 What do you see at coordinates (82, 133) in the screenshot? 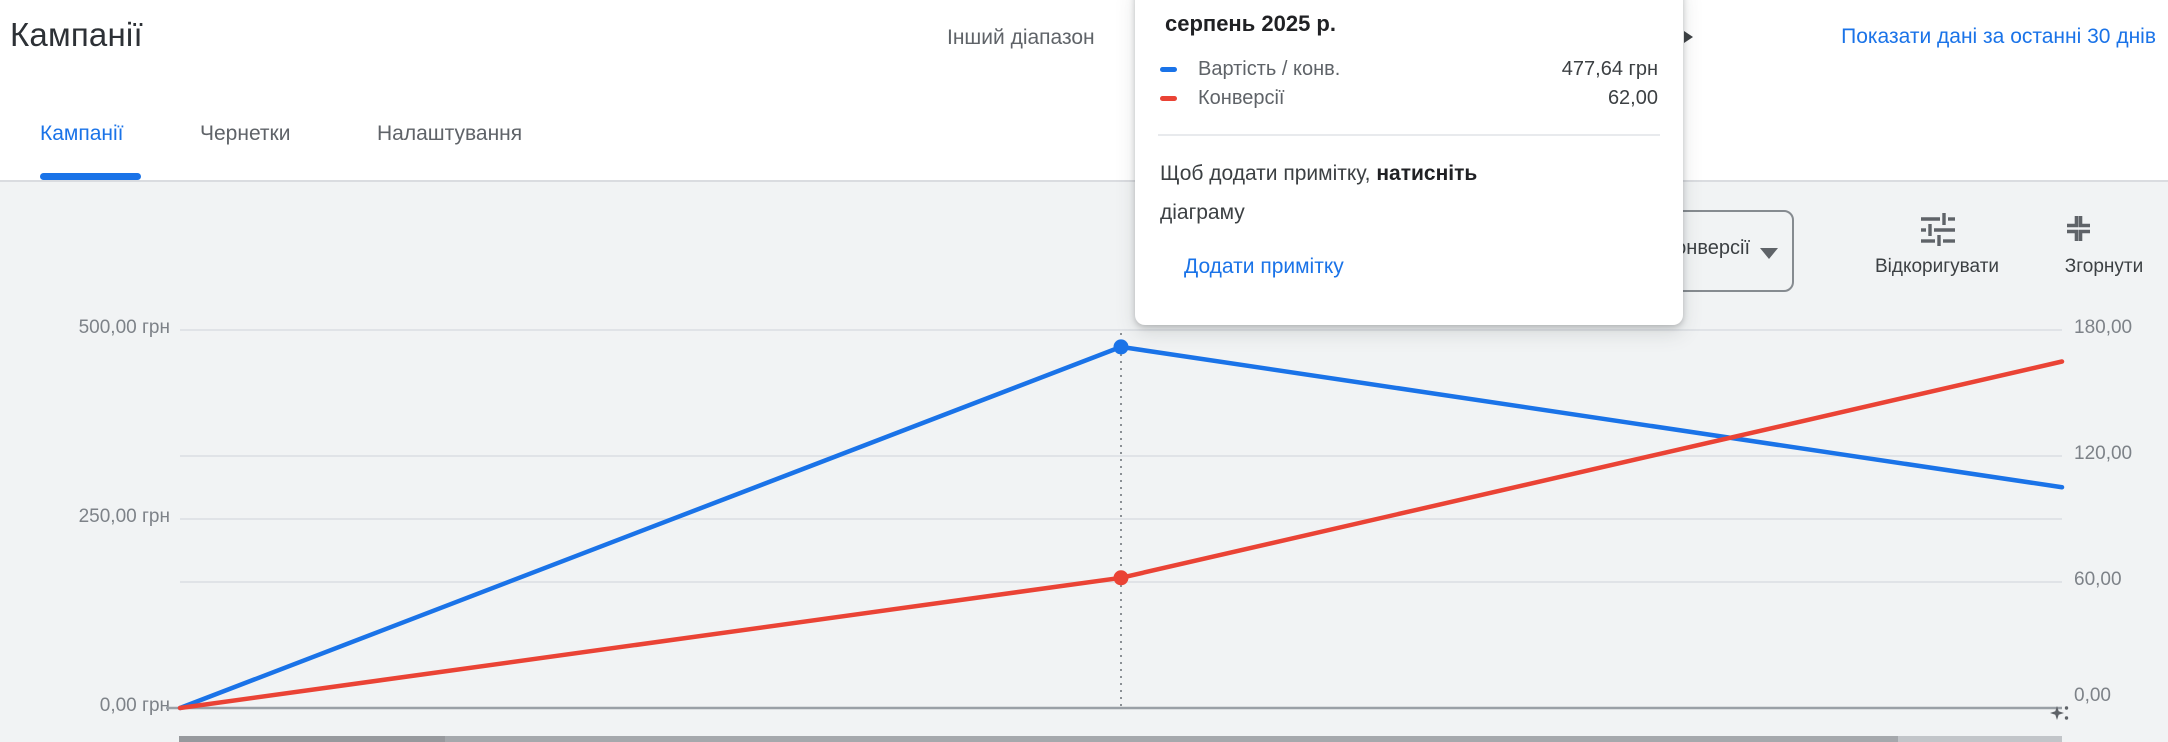
I see `tab-campaigns: Кампанії` at bounding box center [82, 133].